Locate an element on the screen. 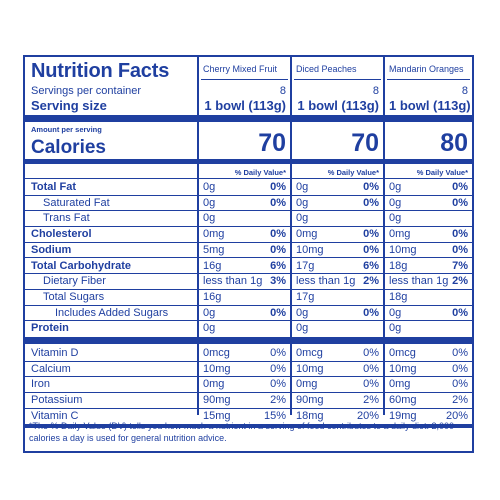 Image resolution: width=500 pixels, height=500 pixels. vitamin-label: Iron is located at coordinates (40, 384).